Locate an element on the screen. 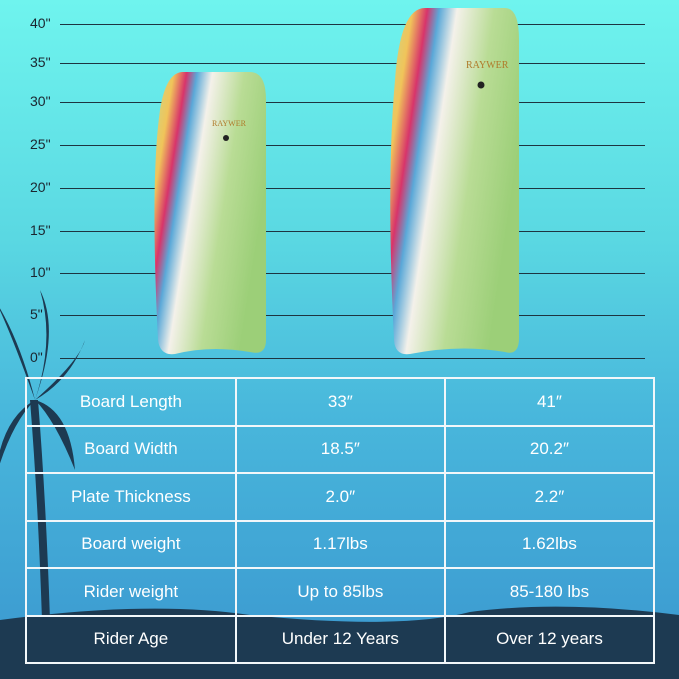  tick-label: 30" is located at coordinates (40, 101).